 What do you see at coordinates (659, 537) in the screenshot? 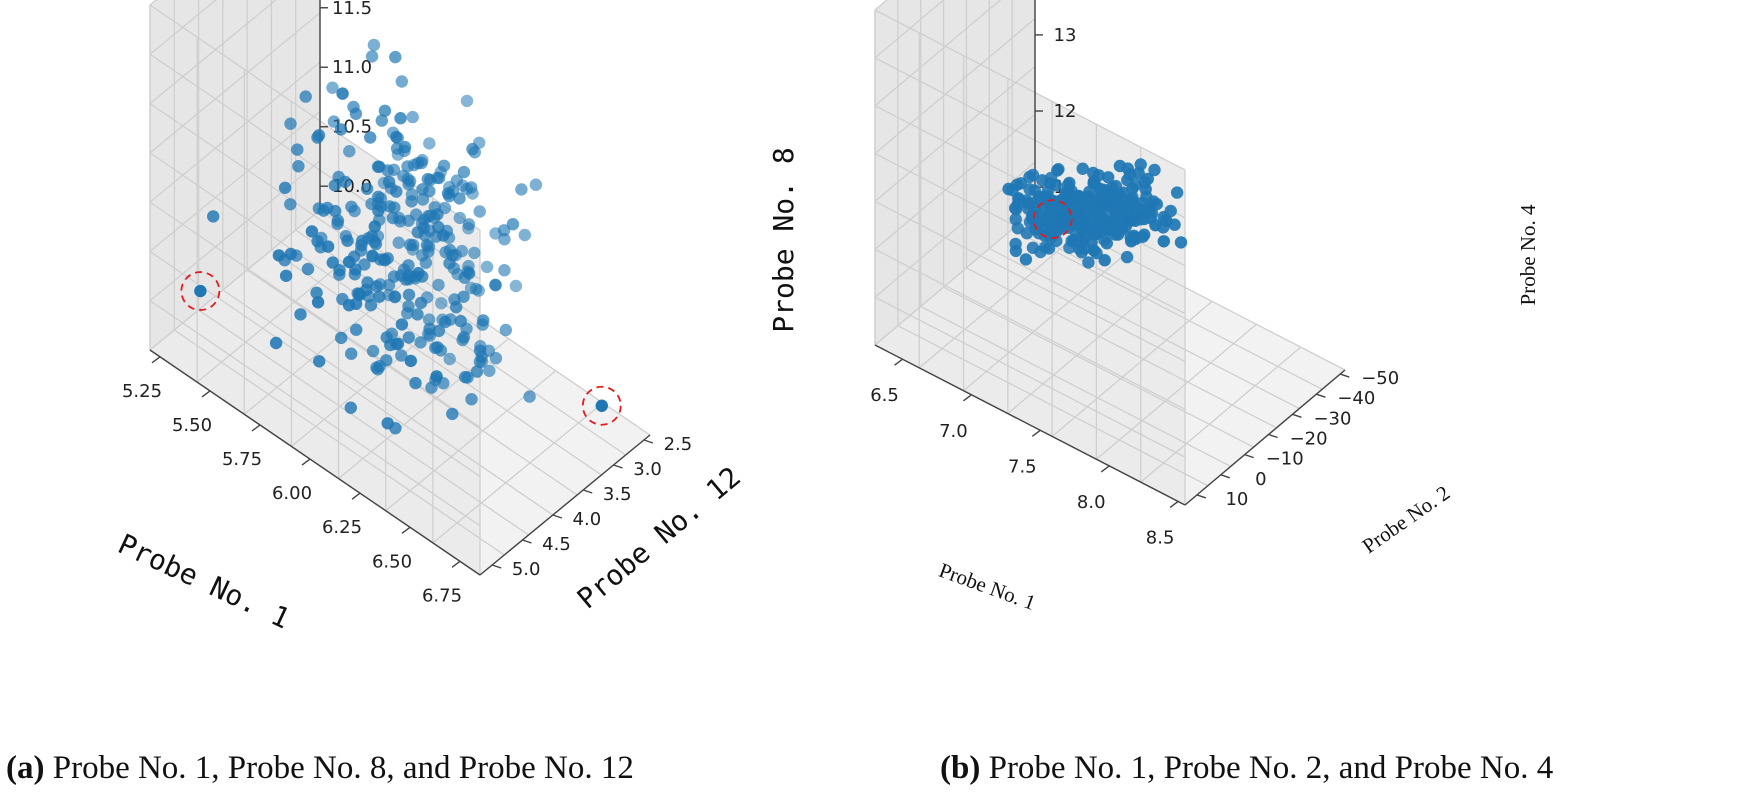
I see `y-axis-label: Probe No. 12` at bounding box center [659, 537].